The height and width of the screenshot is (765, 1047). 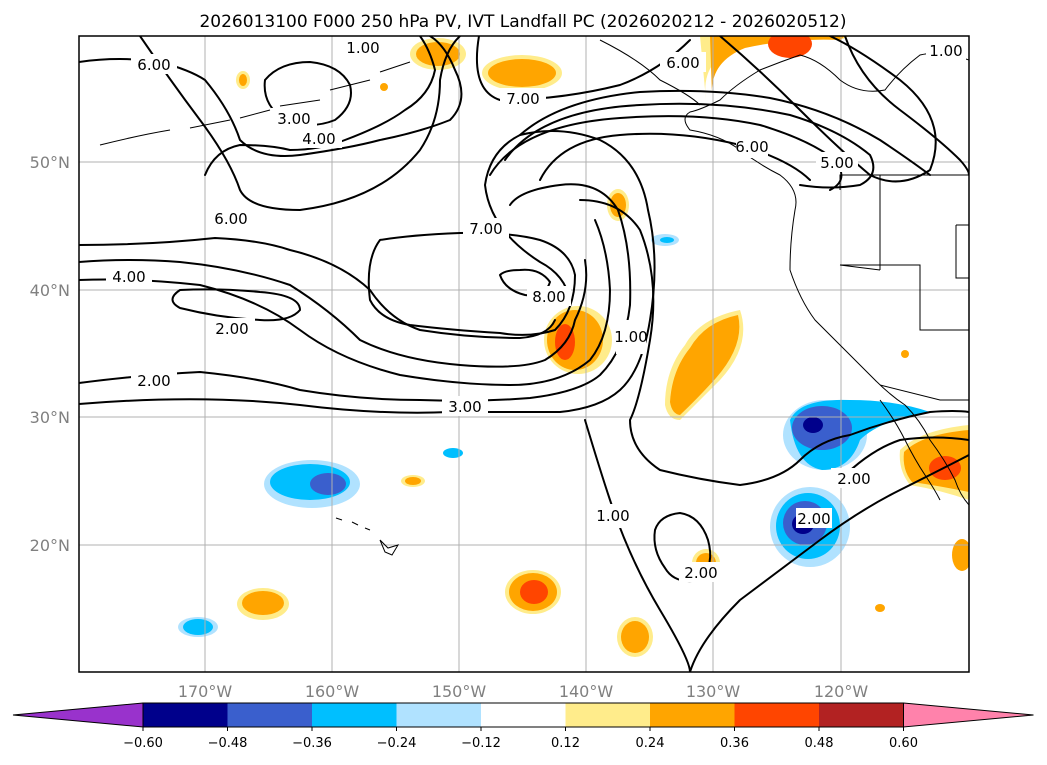 What do you see at coordinates (586, 691) in the screenshot?
I see `lon-label: 140°W` at bounding box center [586, 691].